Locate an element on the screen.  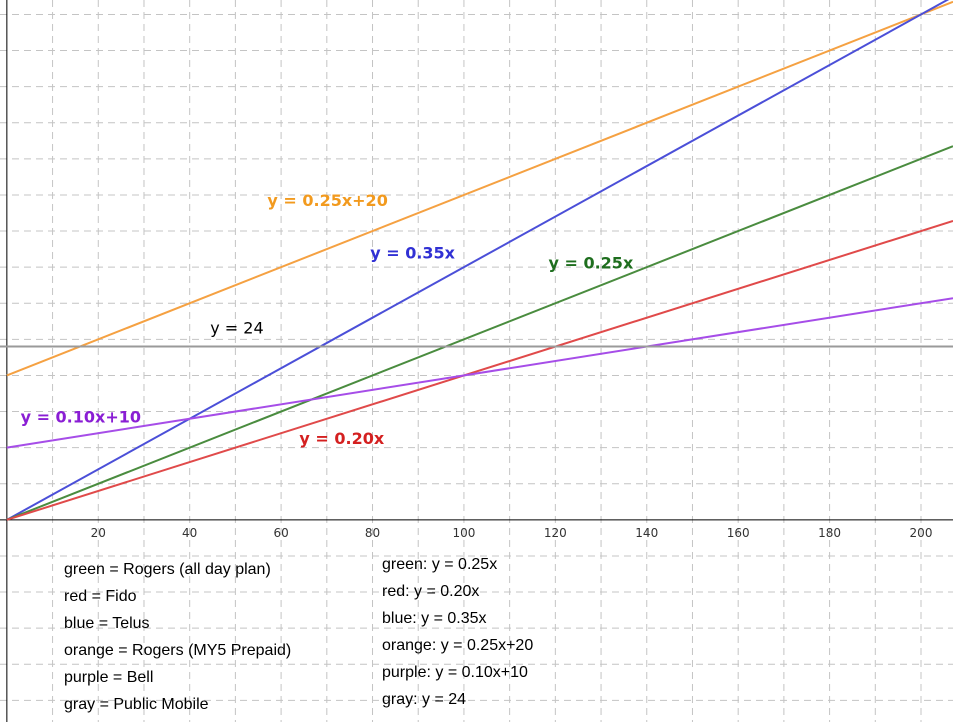
legend-item: red = Fido is located at coordinates (100, 596).